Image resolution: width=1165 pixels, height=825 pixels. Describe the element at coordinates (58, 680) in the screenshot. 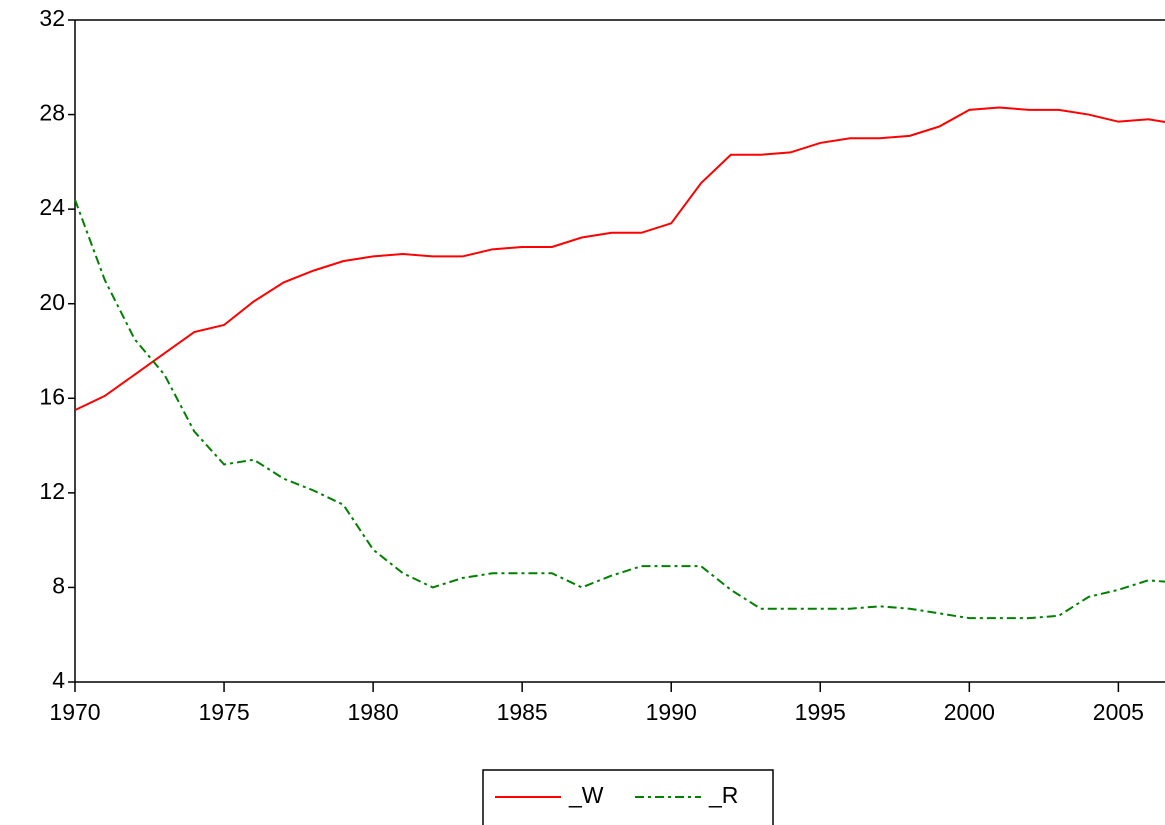

I see `y-tick-label: 4` at that location.